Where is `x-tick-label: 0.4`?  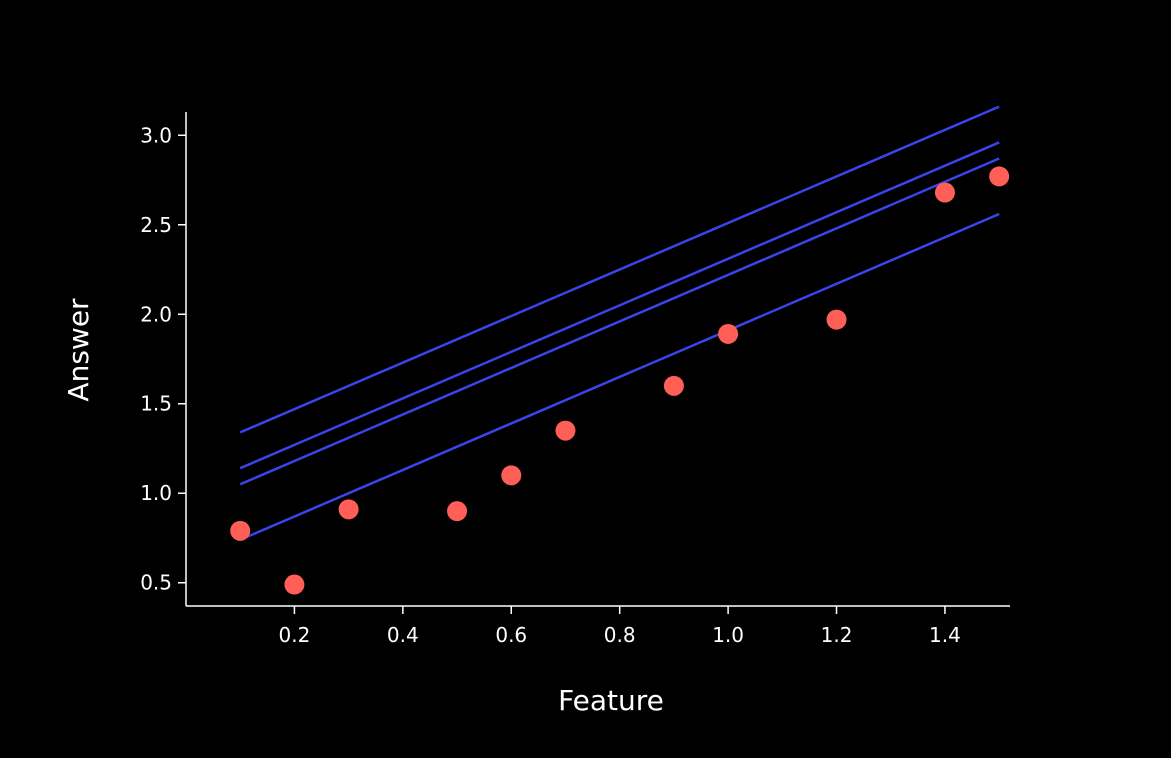 x-tick-label: 0.4 is located at coordinates (403, 635).